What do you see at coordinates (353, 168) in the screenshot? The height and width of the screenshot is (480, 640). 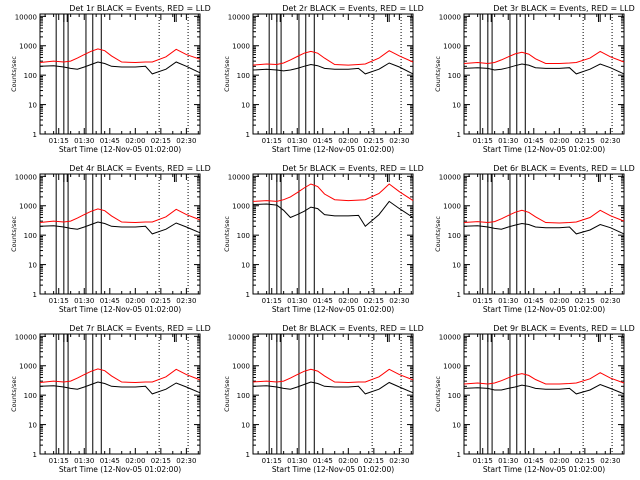 I see `panel-title: Det 5r BLACK = Events, RED = LLD` at bounding box center [353, 168].